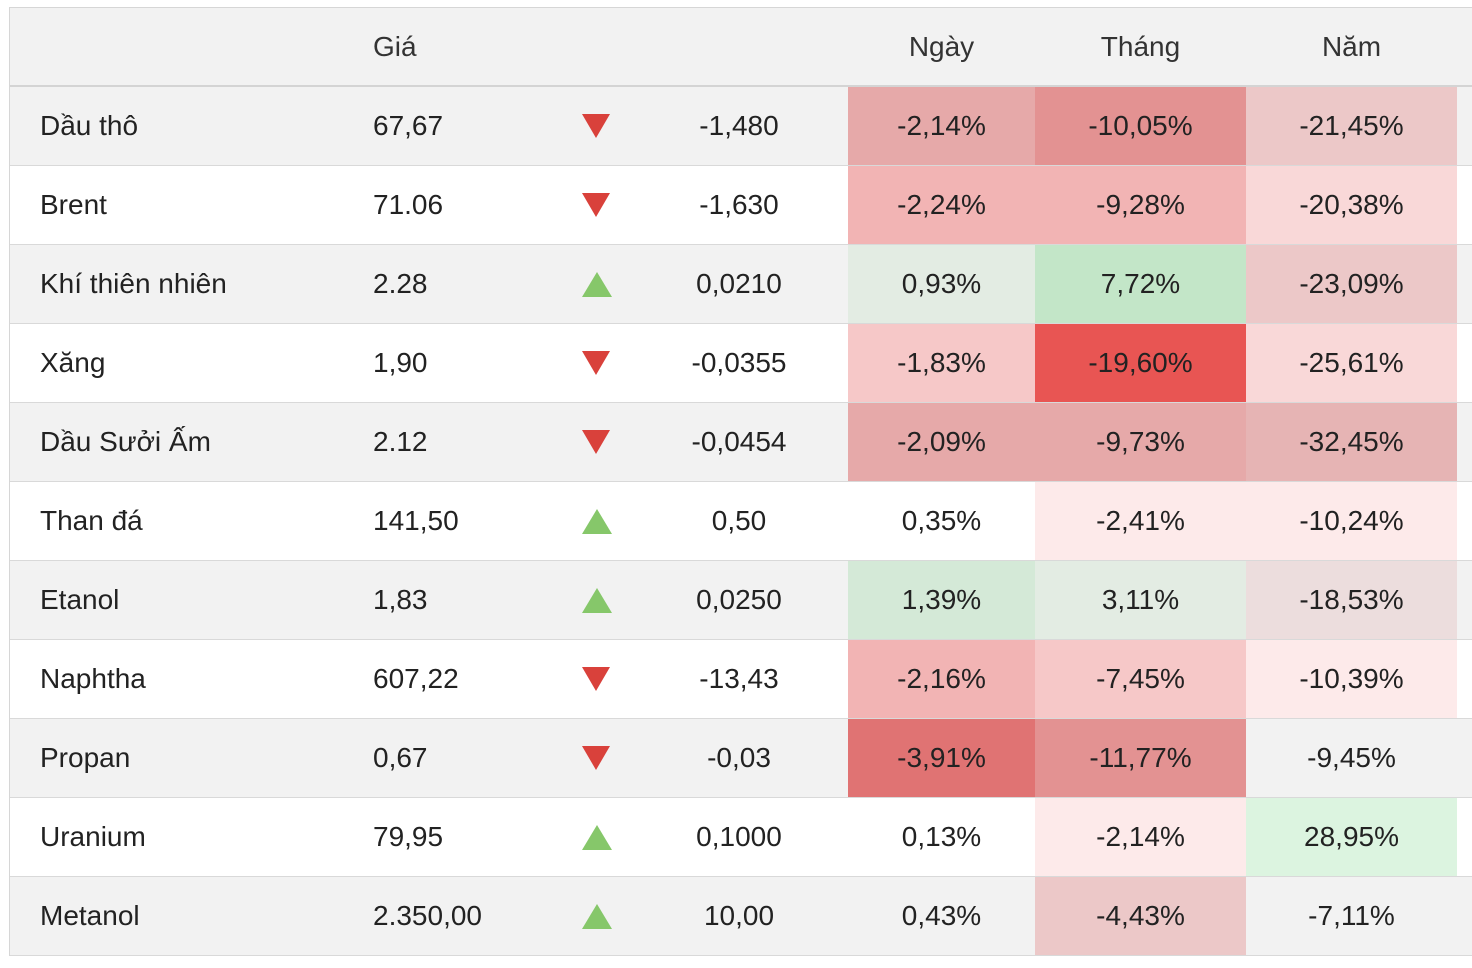 The image size is (1472, 968). What do you see at coordinates (408, 836) in the screenshot?
I see `price-cell: 79,95` at bounding box center [408, 836].